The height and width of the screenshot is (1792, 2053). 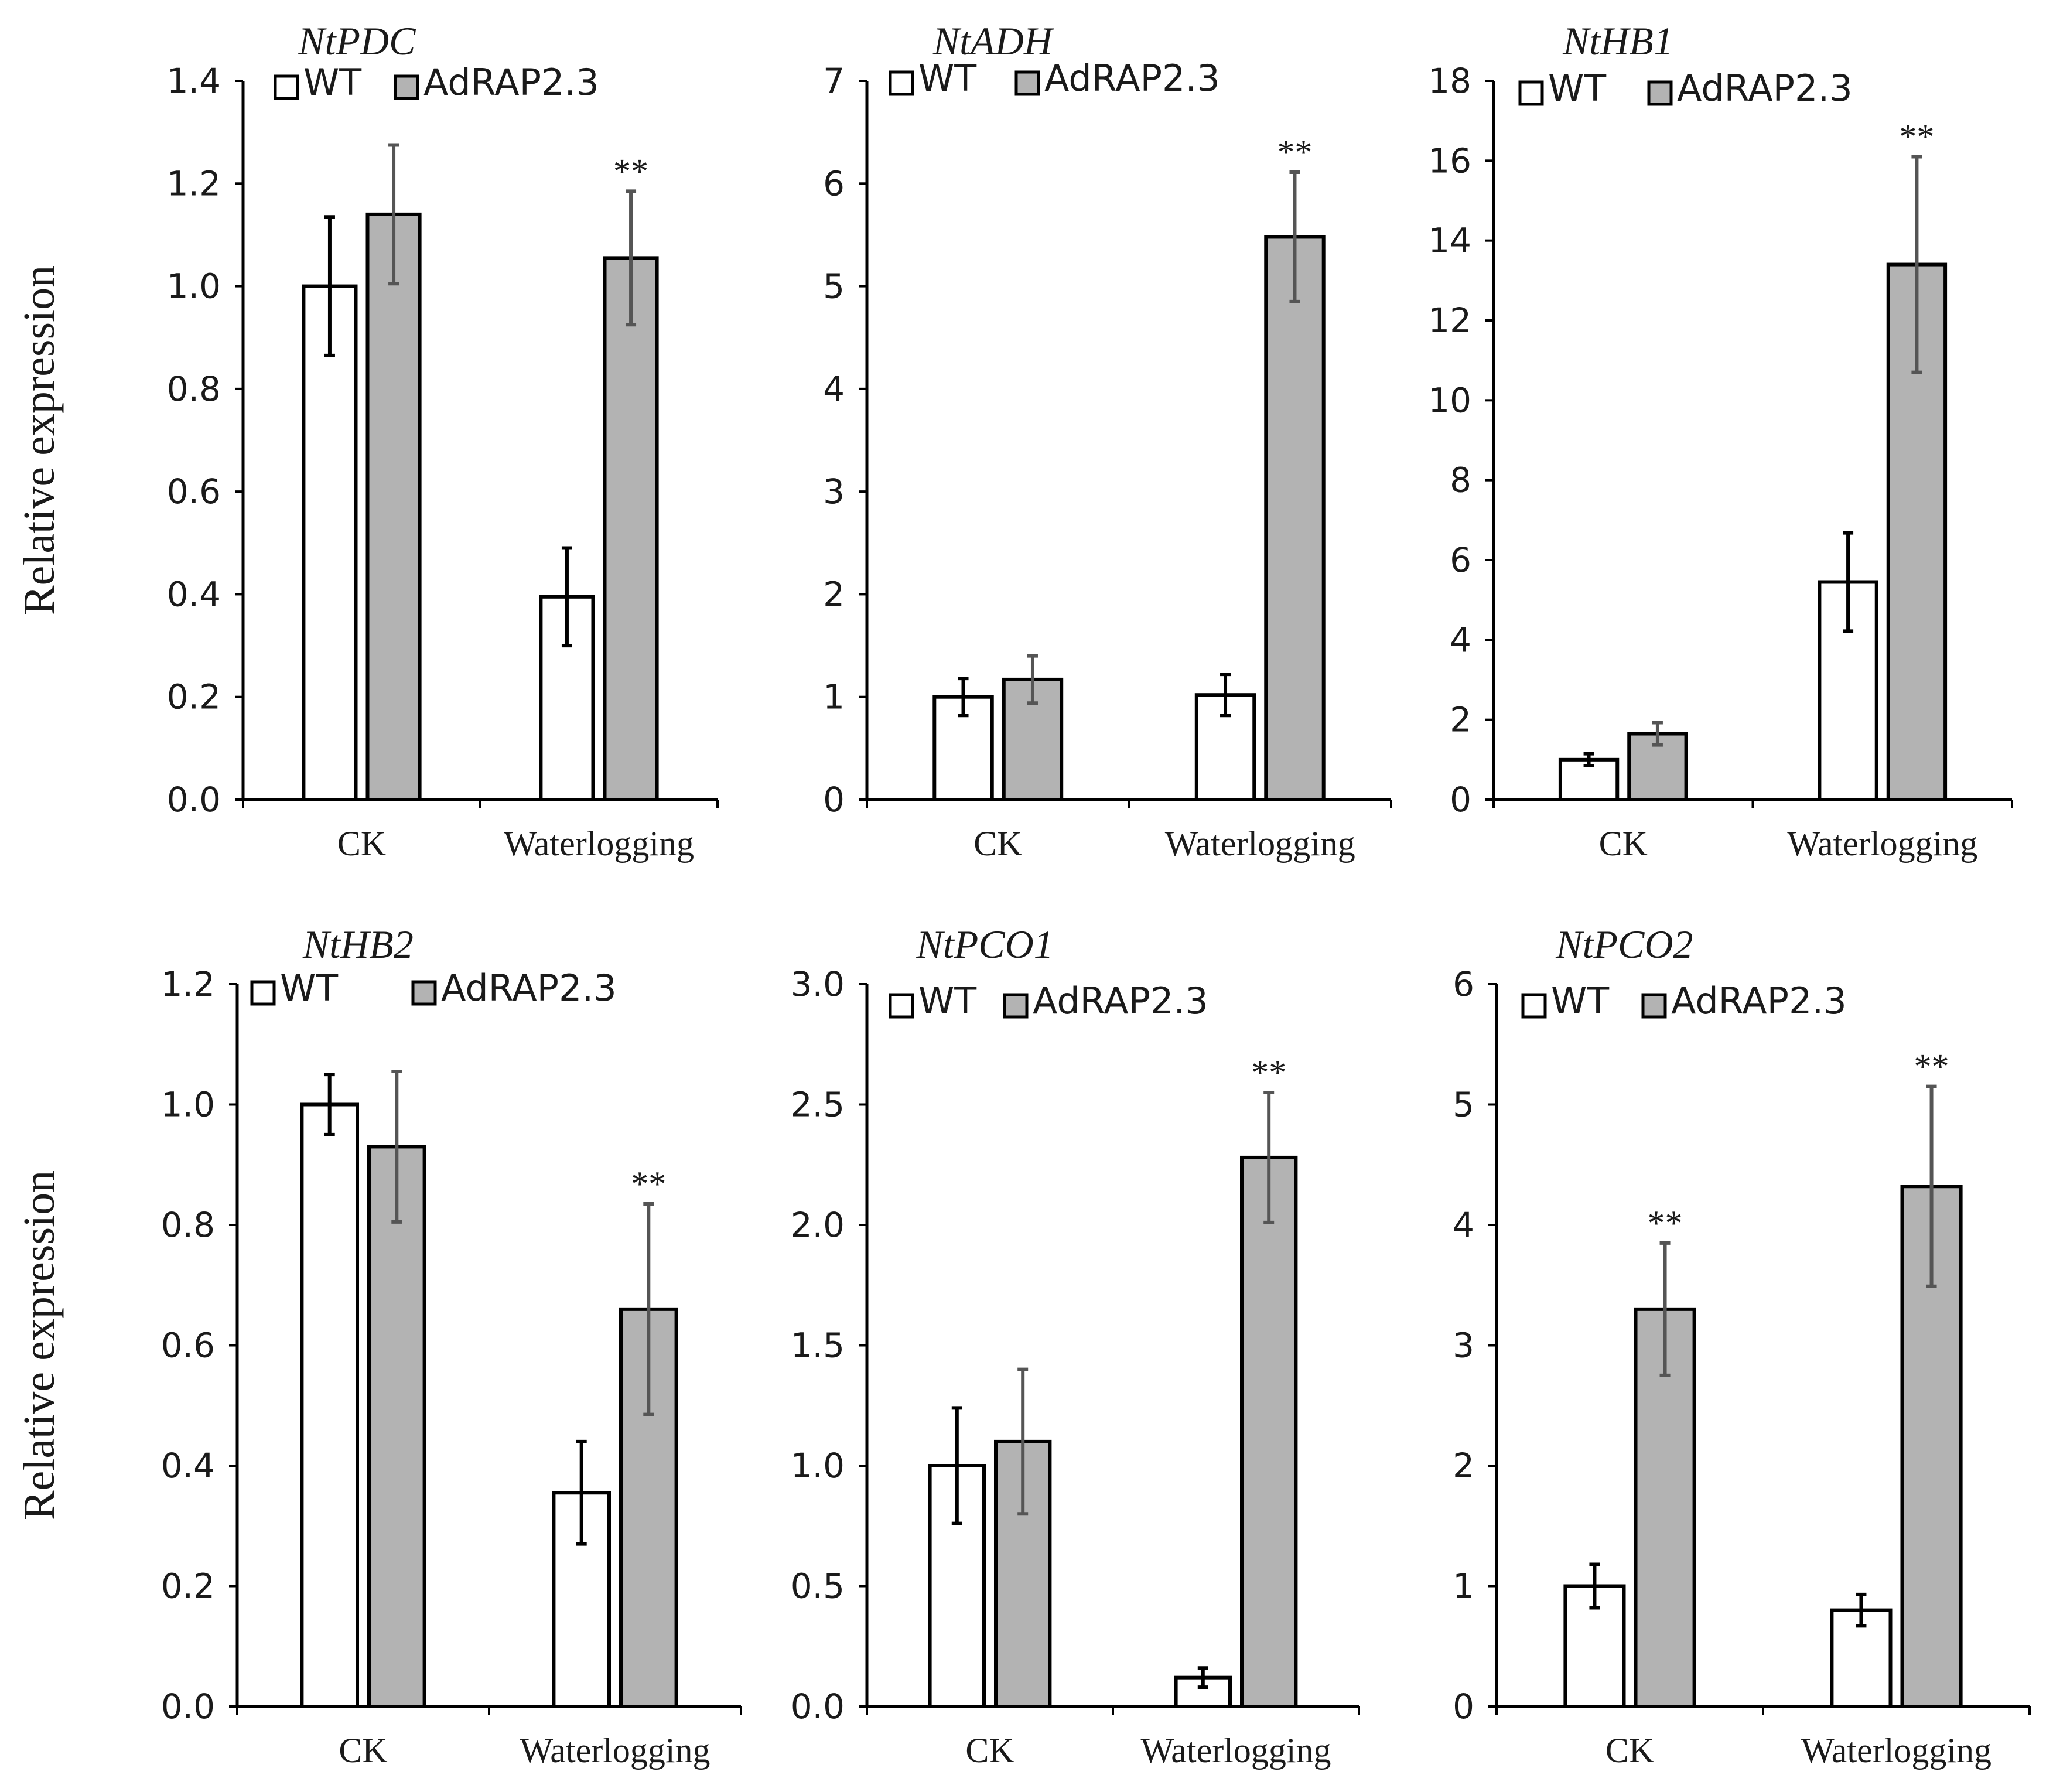 I want to click on chart-title: NtPCO2, so click(x=1624, y=944).